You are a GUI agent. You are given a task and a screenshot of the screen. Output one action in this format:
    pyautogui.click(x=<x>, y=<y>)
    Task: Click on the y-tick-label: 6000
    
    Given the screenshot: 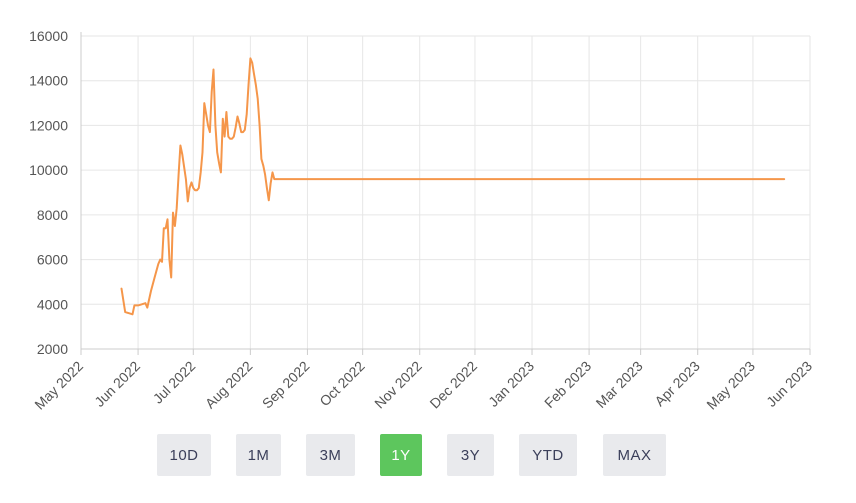 What is the action you would take?
    pyautogui.click(x=52, y=260)
    